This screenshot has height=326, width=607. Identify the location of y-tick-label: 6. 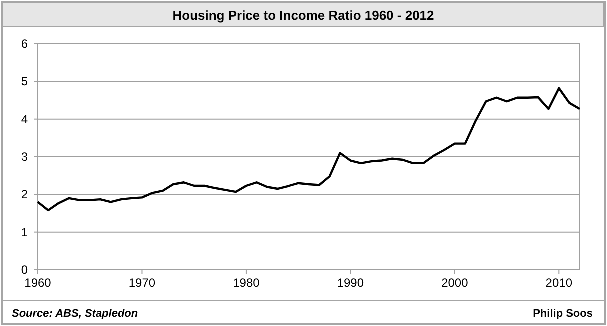
(24, 44).